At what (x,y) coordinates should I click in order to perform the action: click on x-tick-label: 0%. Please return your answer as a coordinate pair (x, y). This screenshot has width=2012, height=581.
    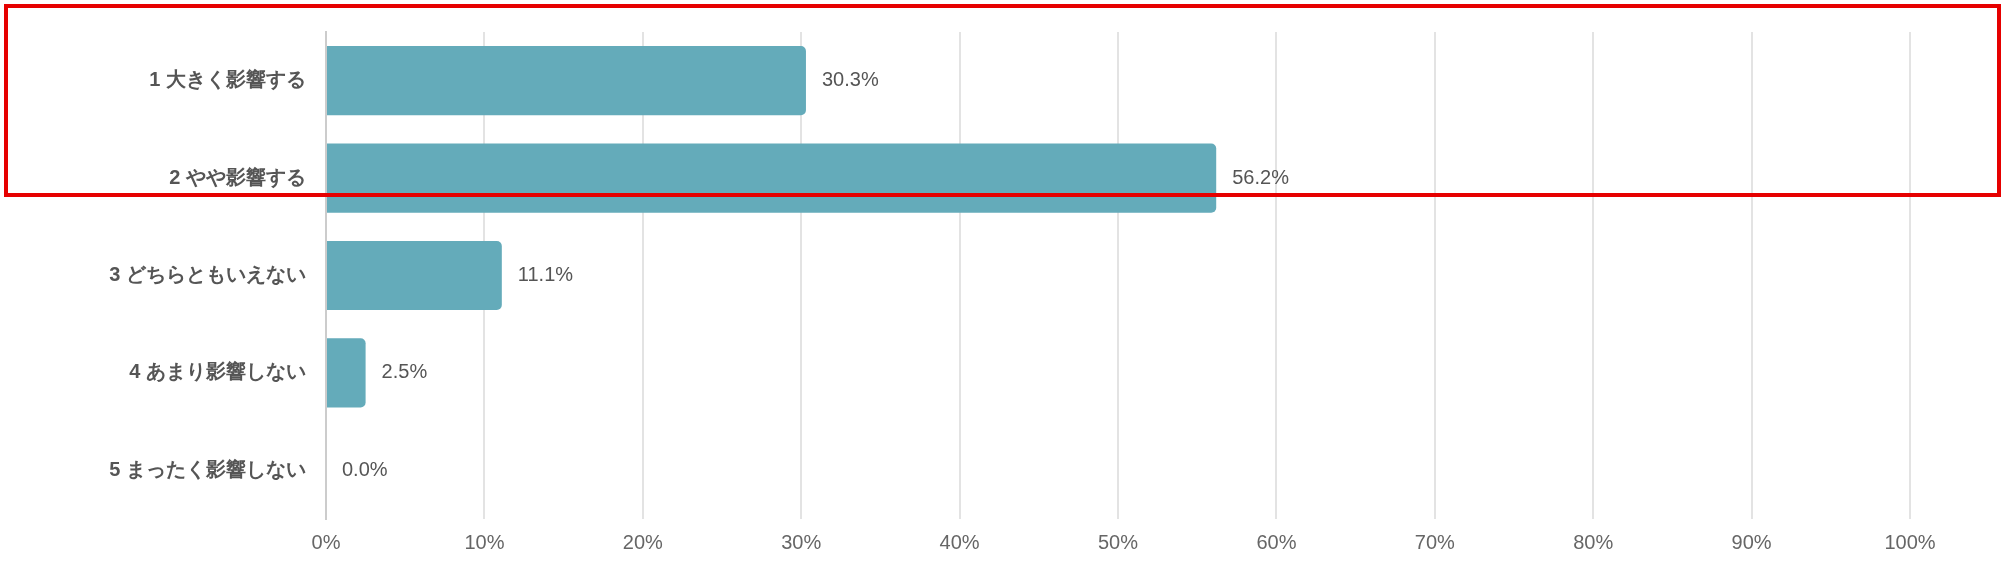
    Looking at the image, I should click on (326, 541).